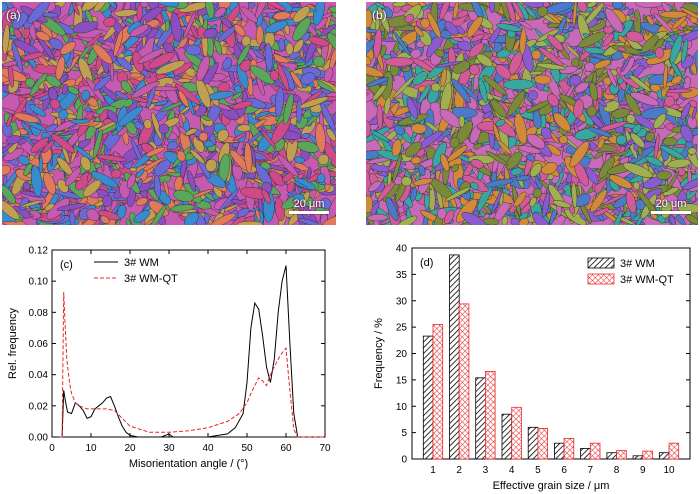  What do you see at coordinates (39, 282) in the screenshot?
I see `y-tick-label: 0.10` at bounding box center [39, 282].